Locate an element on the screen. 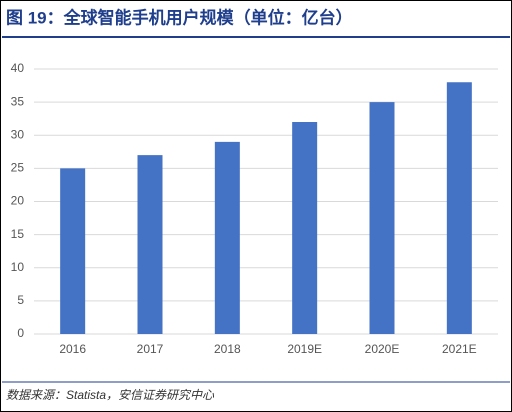 The height and width of the screenshot is (412, 512). source-note: 数据来源：Statista，安信证券研究中心 is located at coordinates (110, 395).